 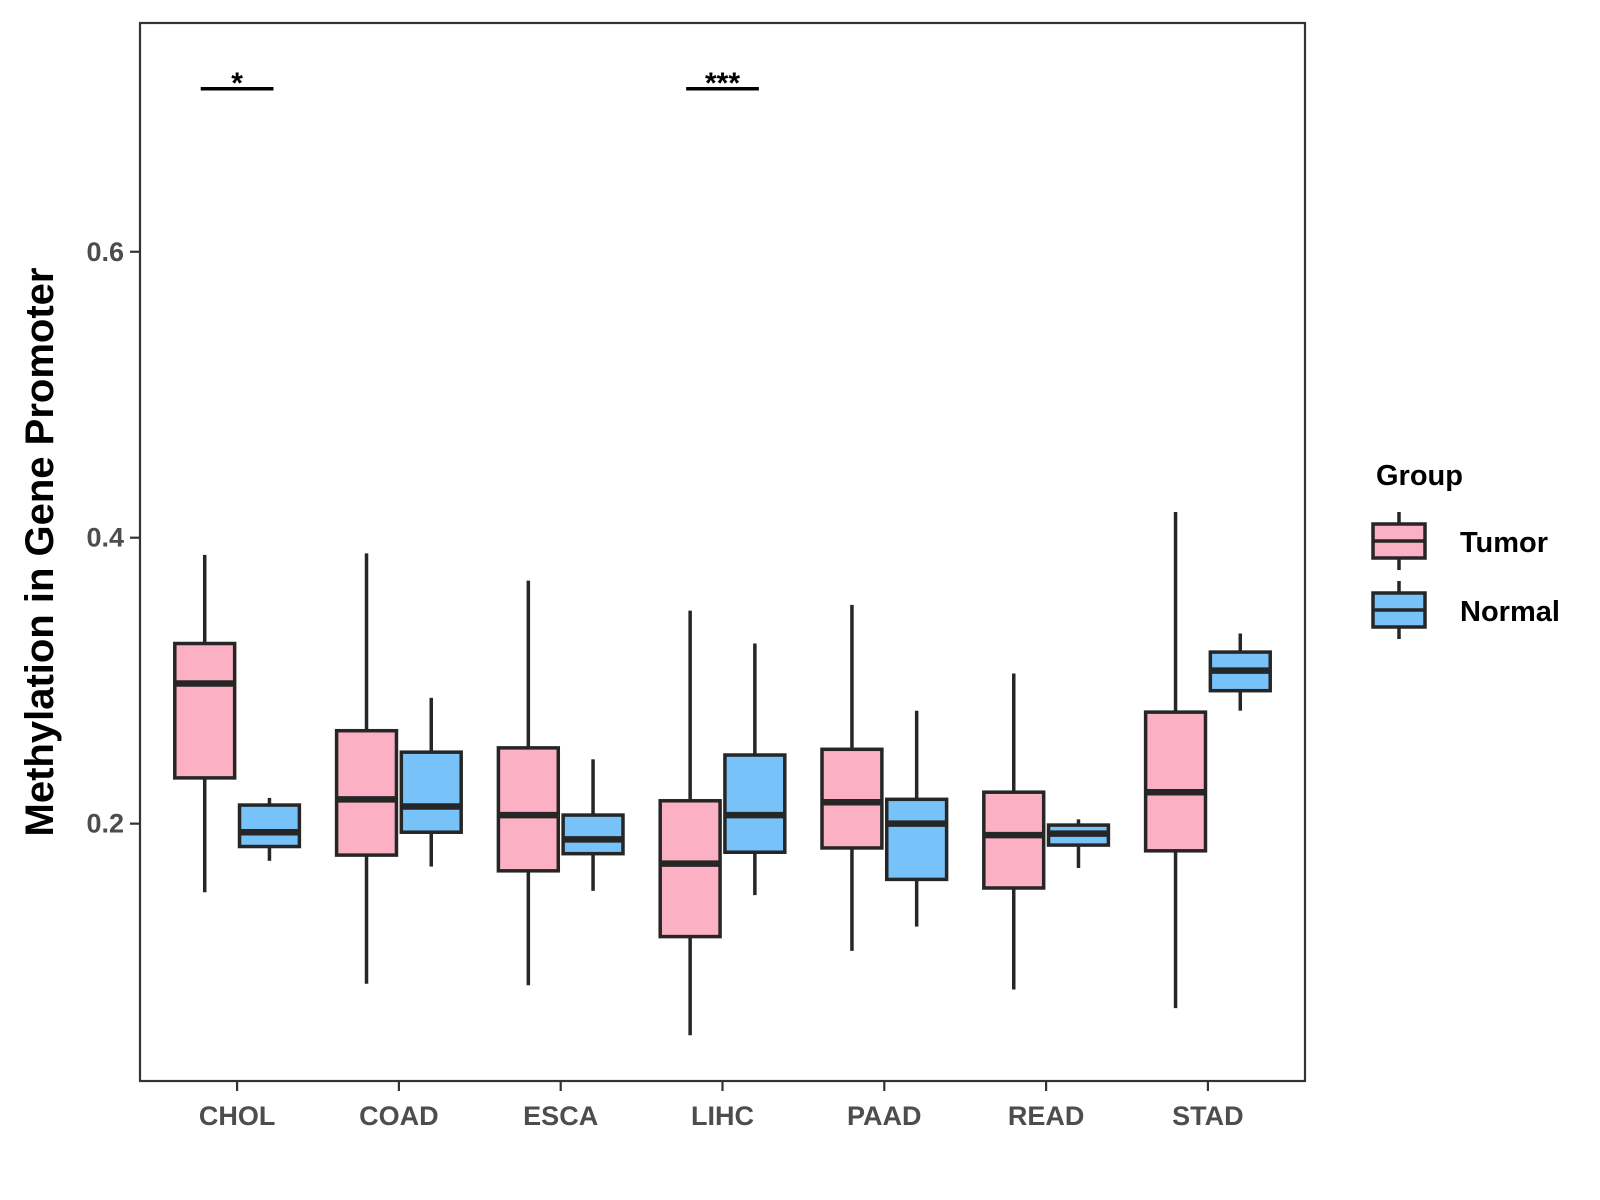 I want to click on y-axis-title: Methylation in Gene Promoter, so click(x=40, y=552).